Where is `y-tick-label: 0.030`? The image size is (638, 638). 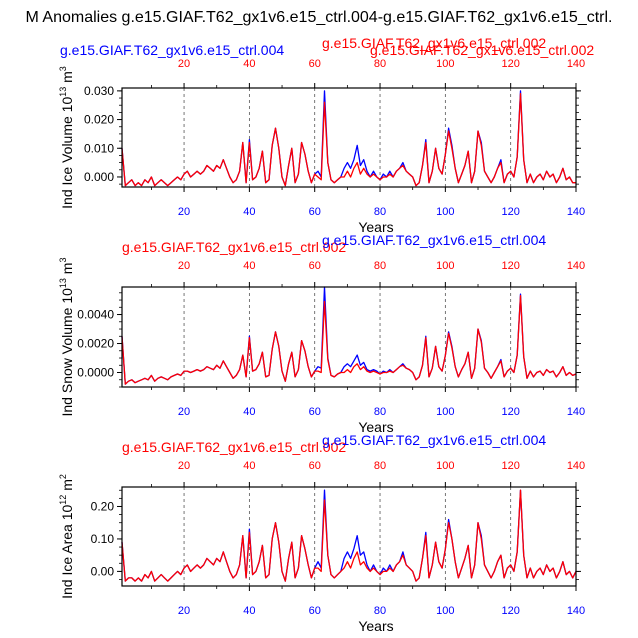 y-tick-label: 0.030 is located at coordinates (99, 91).